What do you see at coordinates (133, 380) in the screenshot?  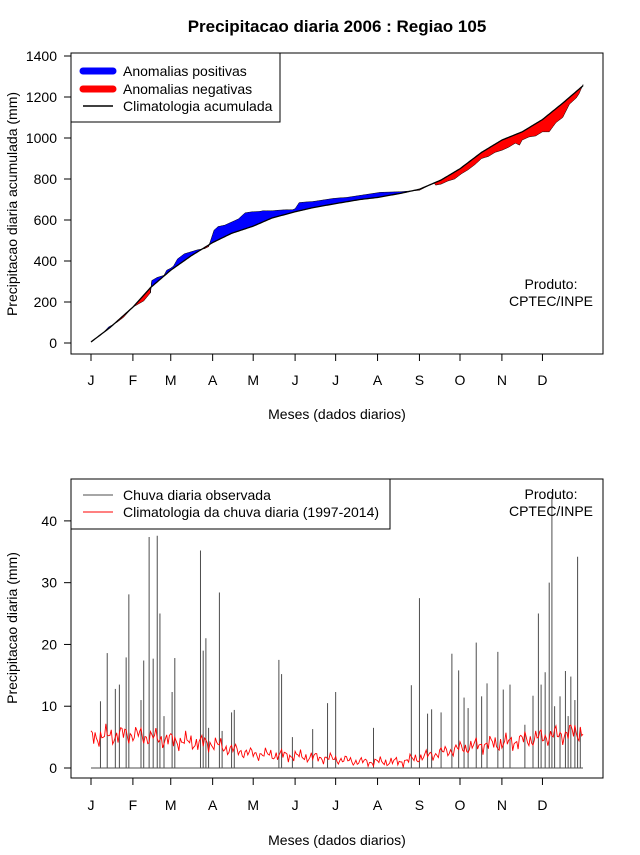 I see `top-x-tick-label: F` at bounding box center [133, 380].